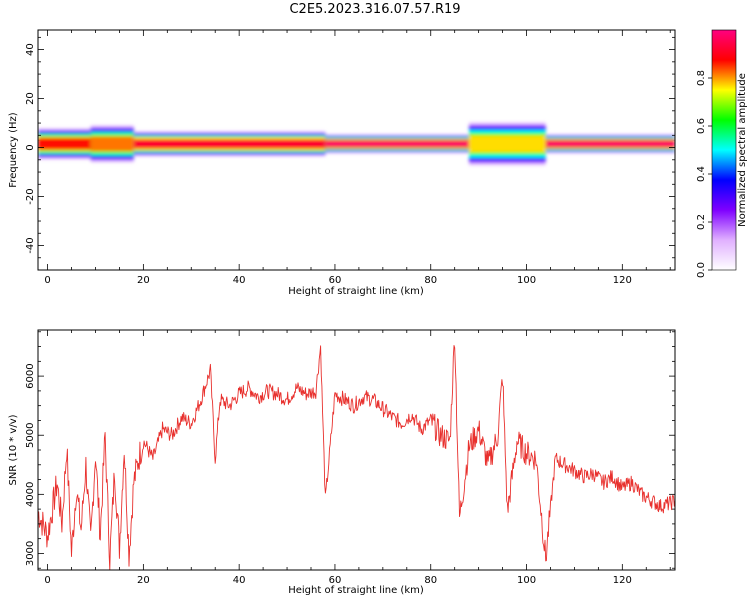 Image resolution: width=750 pixels, height=600 pixels. What do you see at coordinates (30, 98) in the screenshot?
I see `spectrogram-y-tick-label: 20` at bounding box center [30, 98].